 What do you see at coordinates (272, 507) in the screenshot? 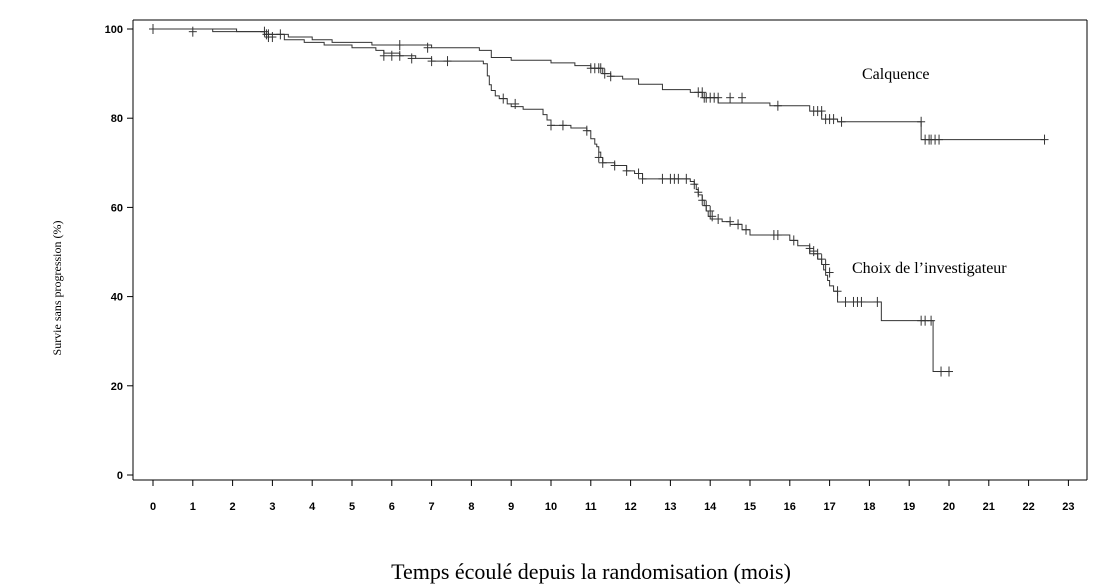
I see `x-tick-label: 3` at bounding box center [272, 507].